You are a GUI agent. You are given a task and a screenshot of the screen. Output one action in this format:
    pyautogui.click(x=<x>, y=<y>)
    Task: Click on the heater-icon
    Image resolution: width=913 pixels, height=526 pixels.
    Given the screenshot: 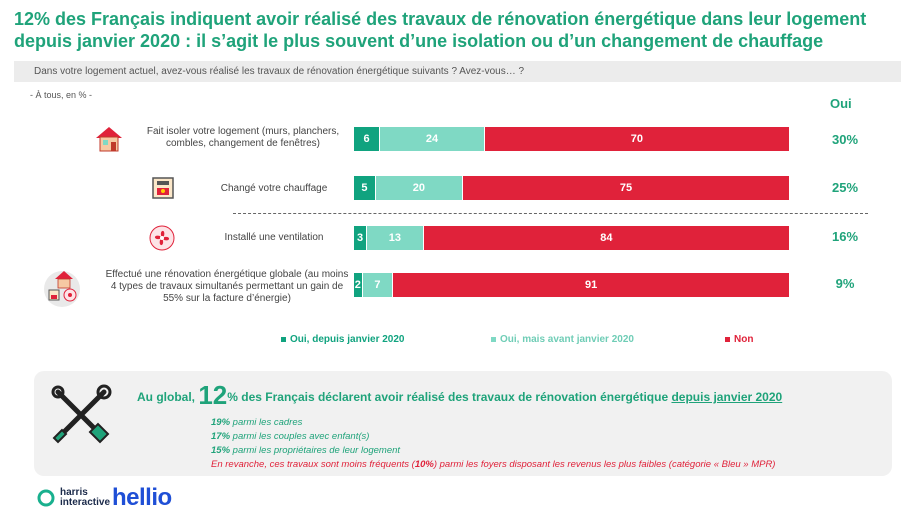 What is the action you would take?
    pyautogui.click(x=163, y=188)
    